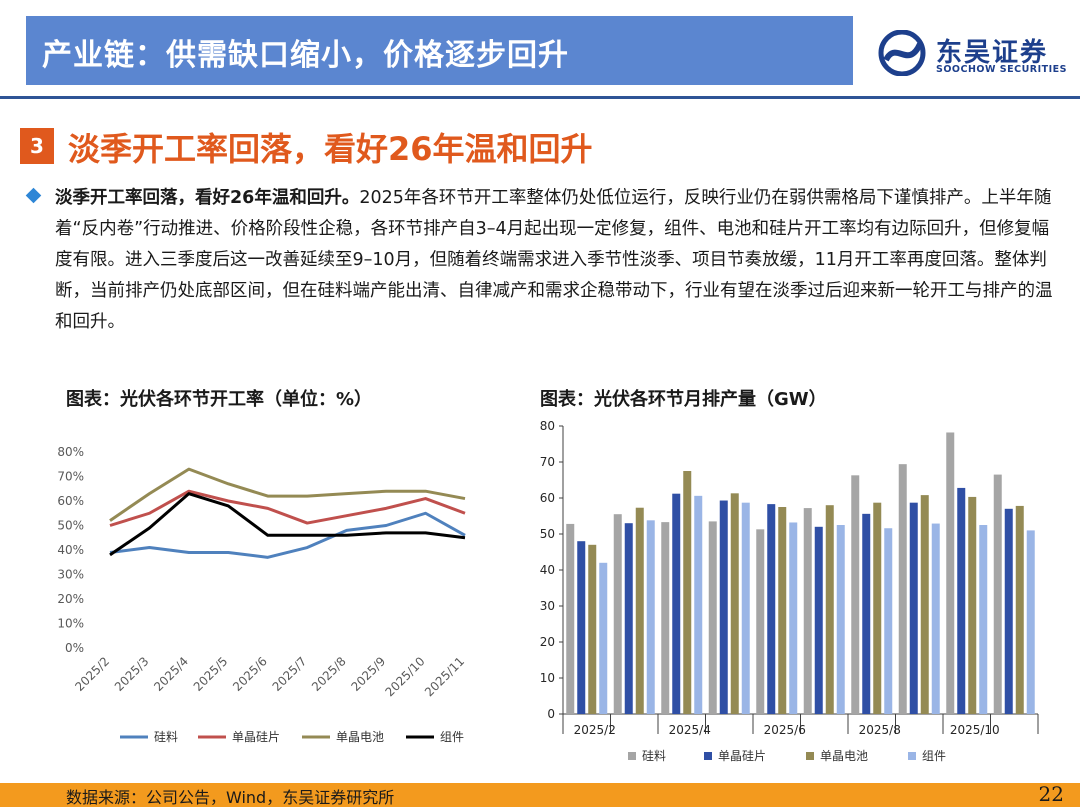 Image resolution: width=1080 pixels, height=808 pixels. What do you see at coordinates (617, 614) in the screenshot?
I see `bar-硅料-2025/3` at bounding box center [617, 614].